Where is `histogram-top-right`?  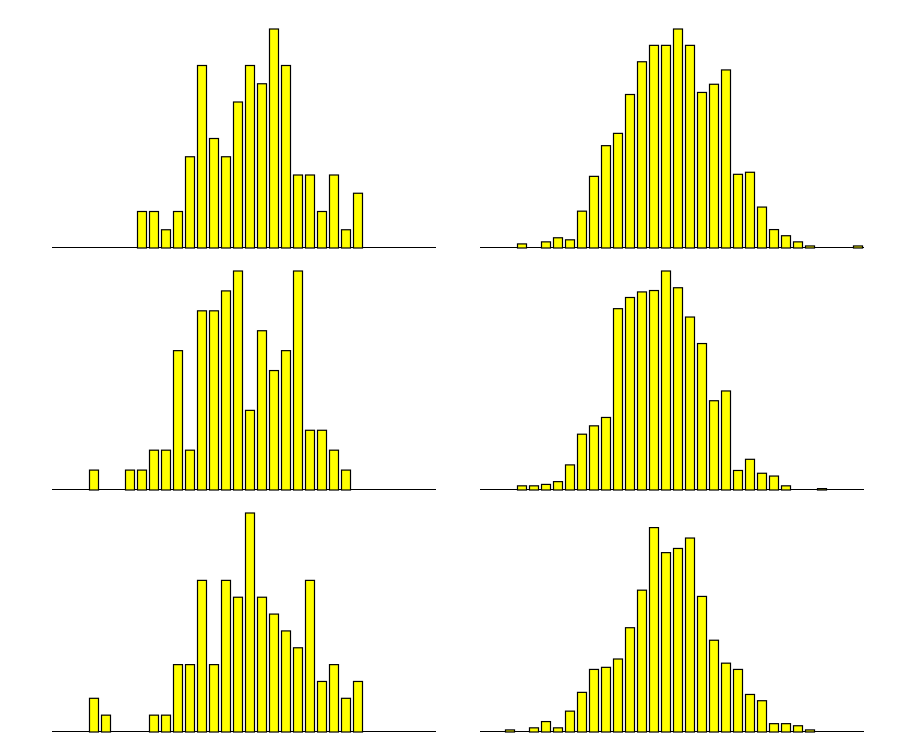 histogram-top-right is located at coordinates (672, 138).